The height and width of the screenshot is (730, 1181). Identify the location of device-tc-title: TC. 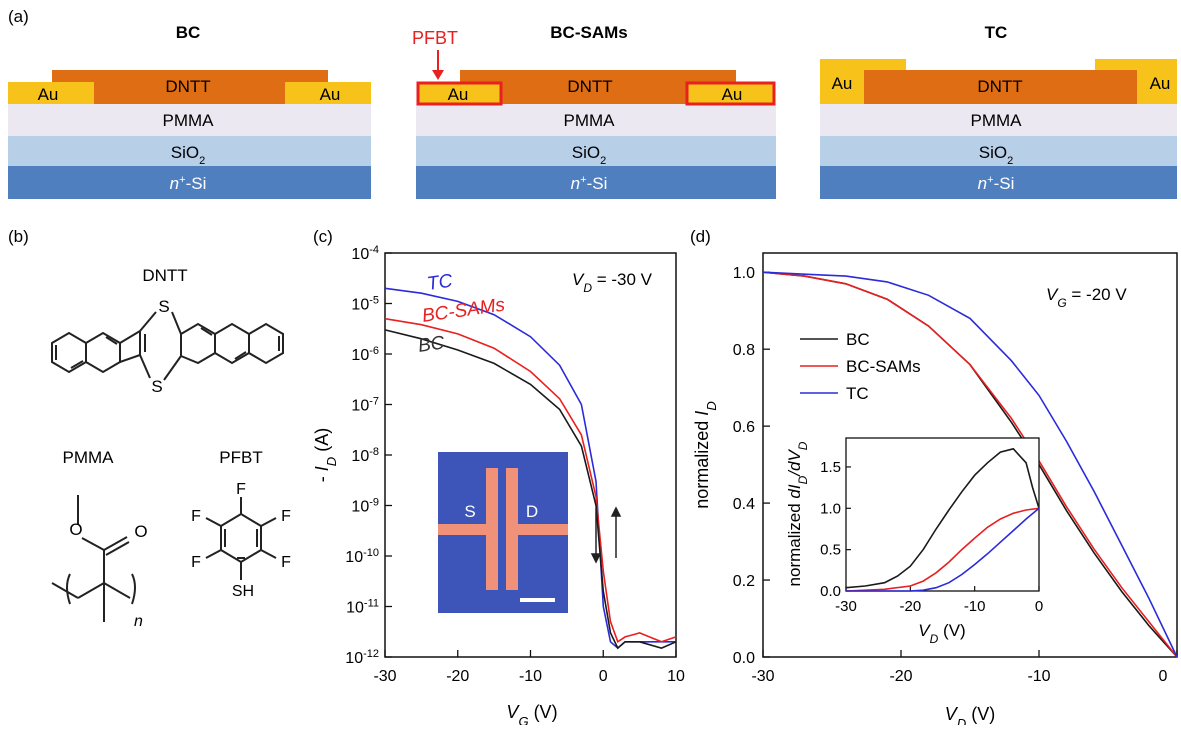
(996, 32).